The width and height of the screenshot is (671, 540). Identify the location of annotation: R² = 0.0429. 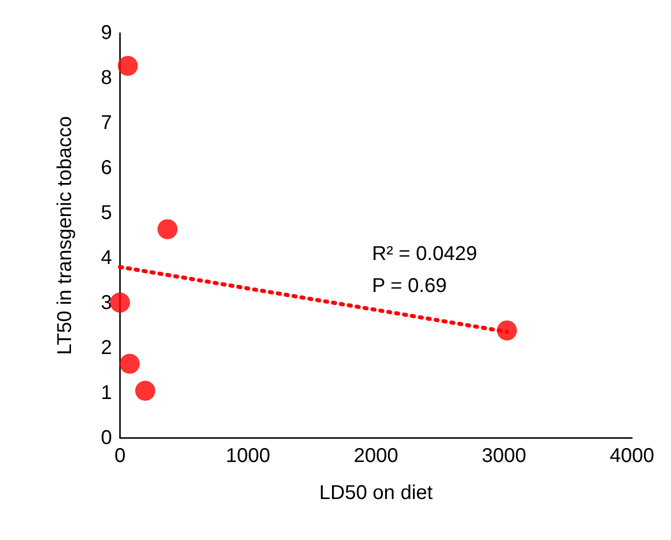
(425, 254).